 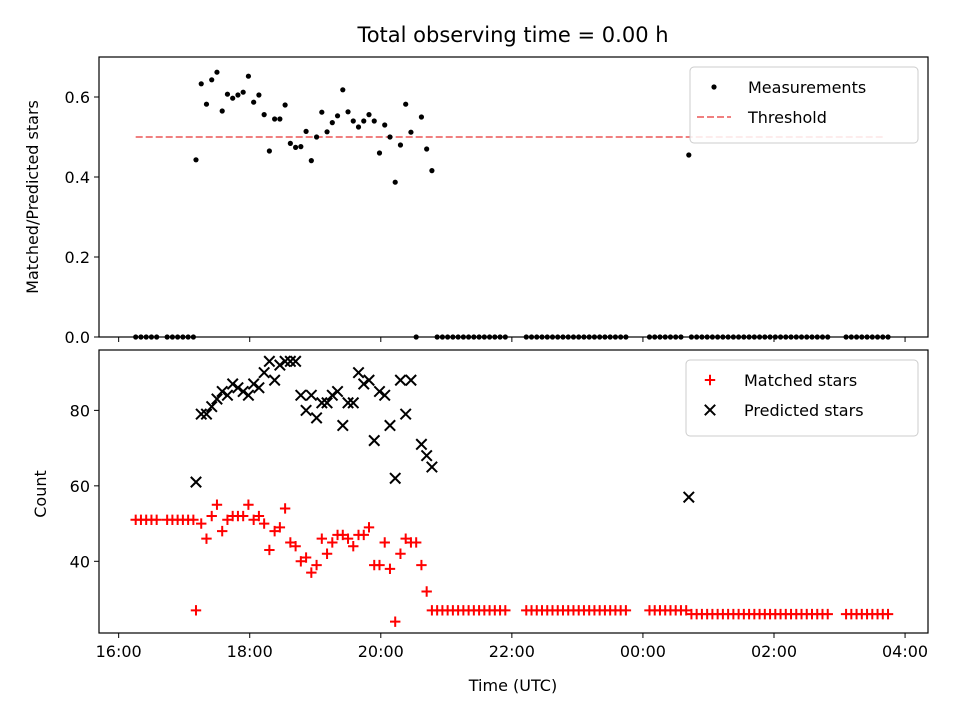 What do you see at coordinates (40, 494) in the screenshot?
I see `bottom-y-axis-label: Count` at bounding box center [40, 494].